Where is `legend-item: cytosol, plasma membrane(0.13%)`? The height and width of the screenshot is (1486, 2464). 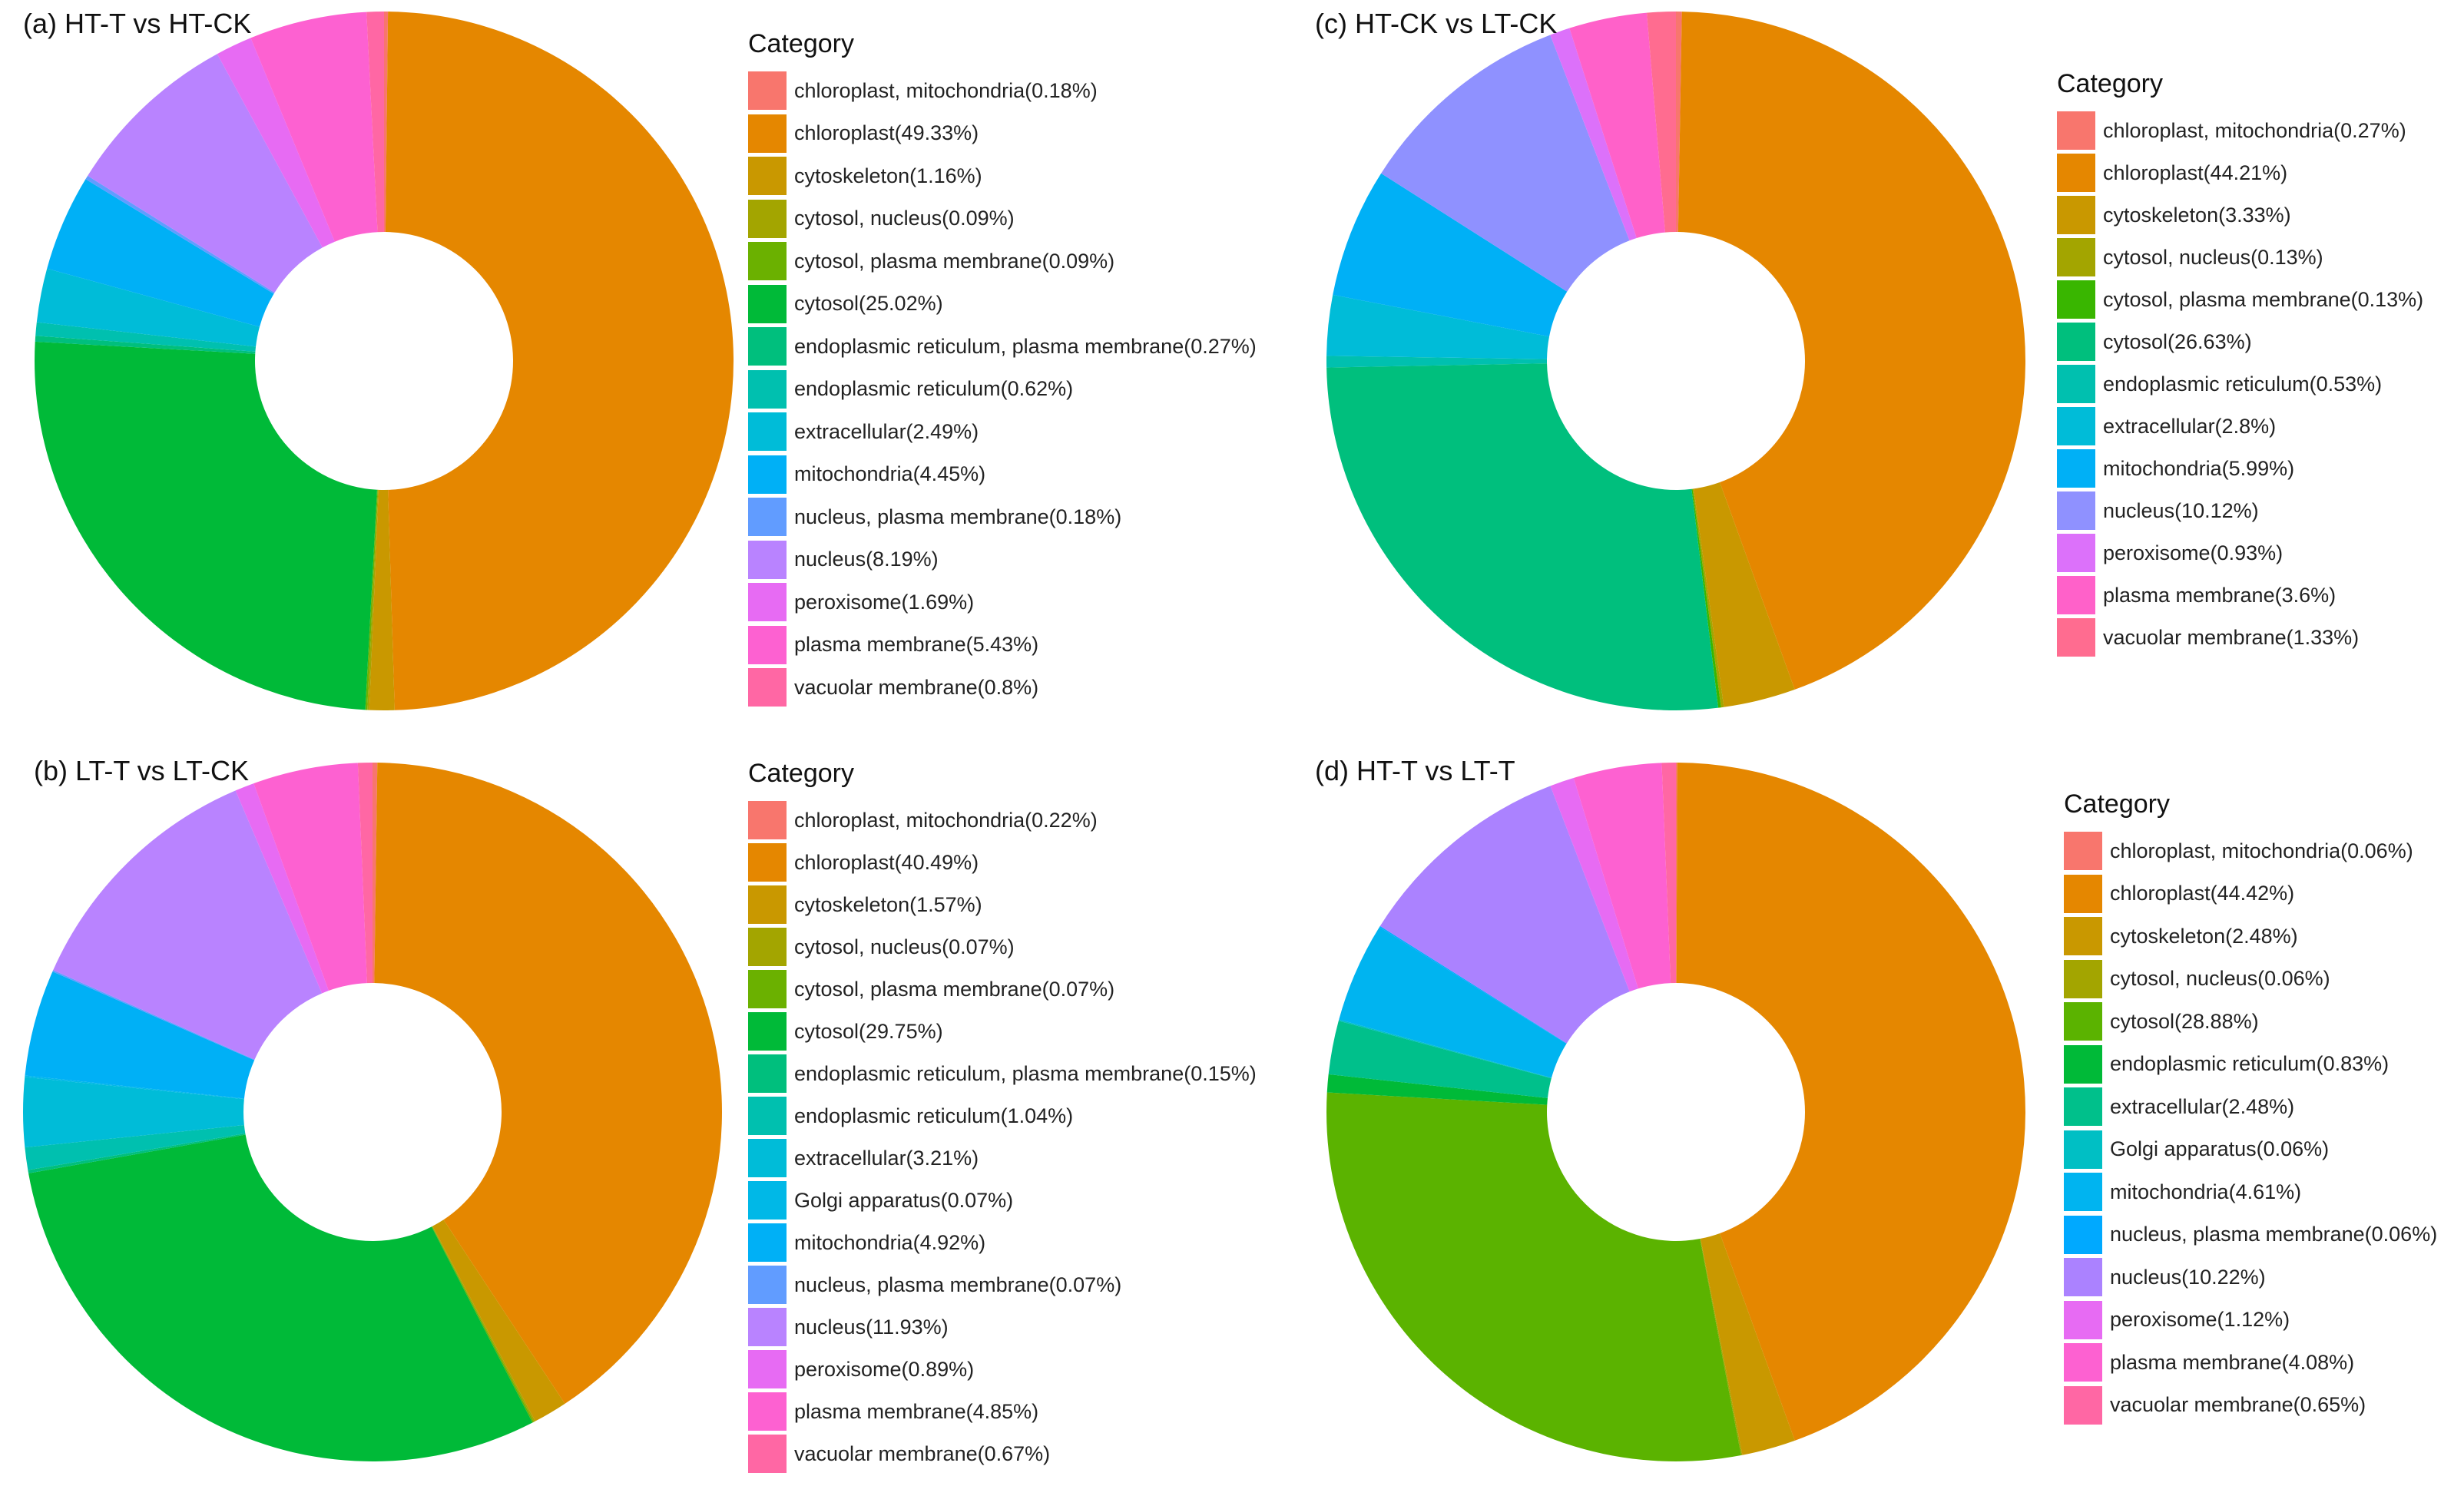
legend-item: cytosol, plasma membrane(0.13%) is located at coordinates (2240, 299).